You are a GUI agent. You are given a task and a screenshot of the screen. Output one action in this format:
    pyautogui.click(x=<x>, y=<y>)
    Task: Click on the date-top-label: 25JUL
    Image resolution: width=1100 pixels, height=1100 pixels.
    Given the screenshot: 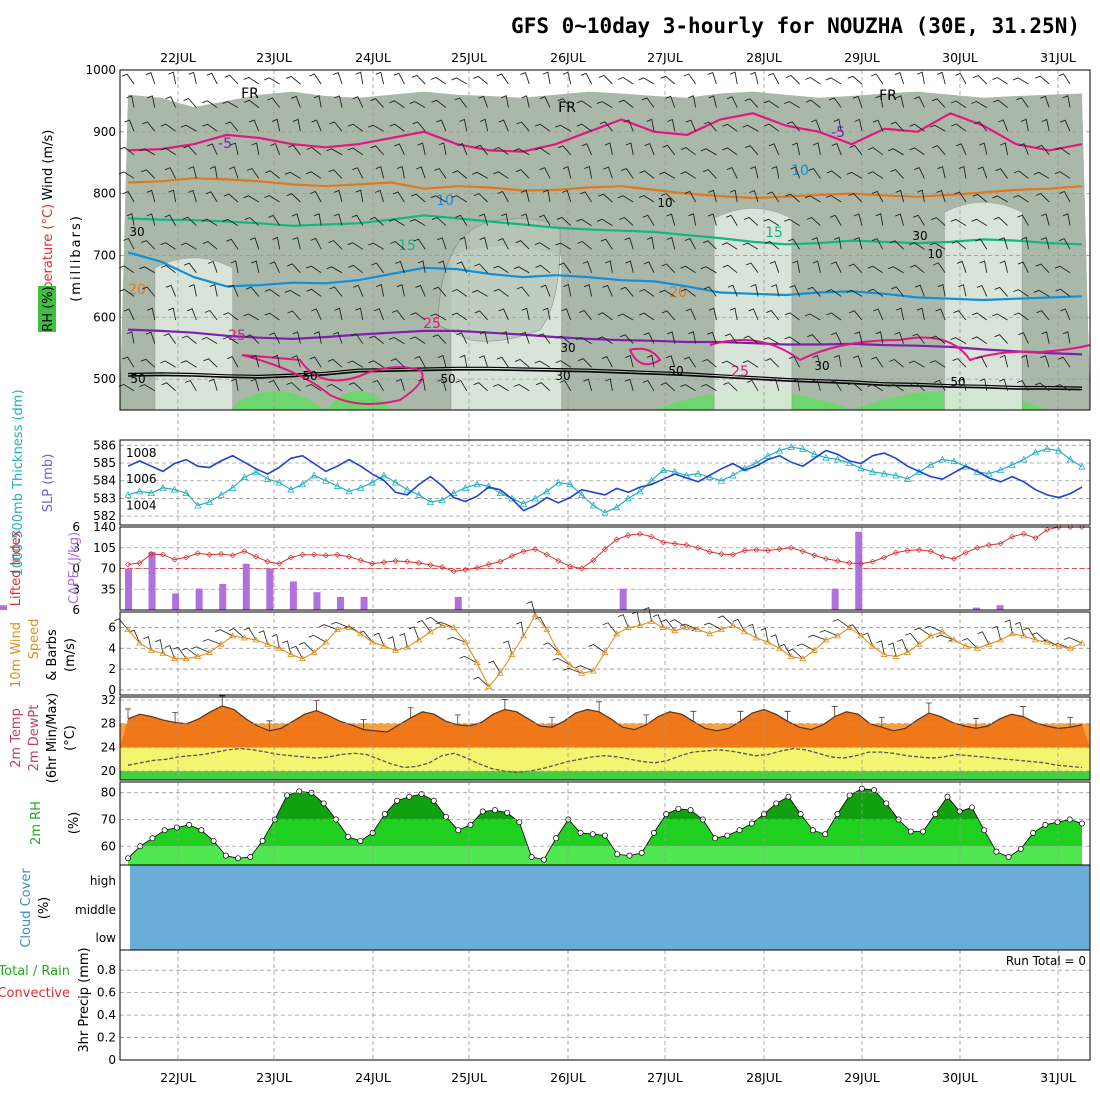 What is the action you would take?
    pyautogui.click(x=469, y=57)
    